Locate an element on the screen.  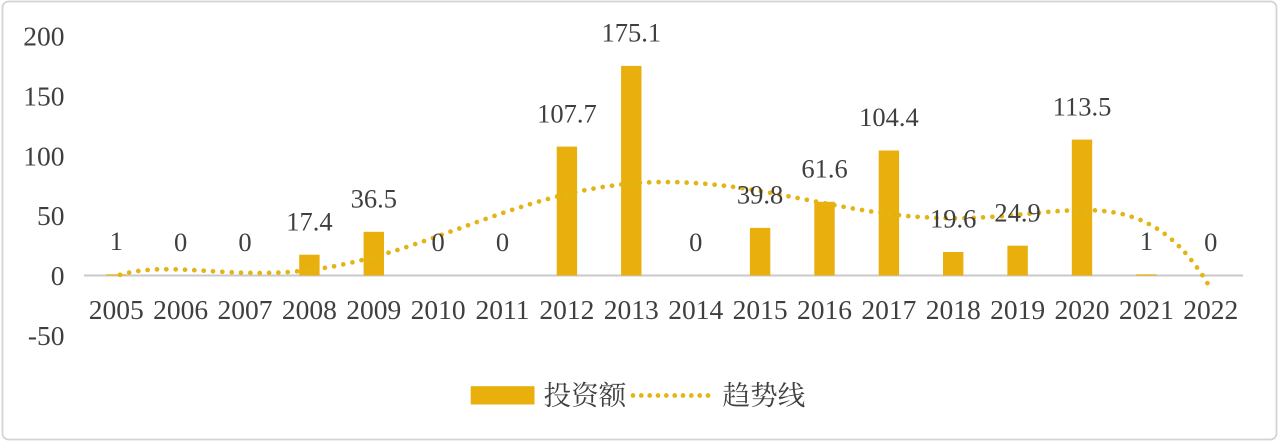
svg-text: 150 is located at coordinates (43, 96).